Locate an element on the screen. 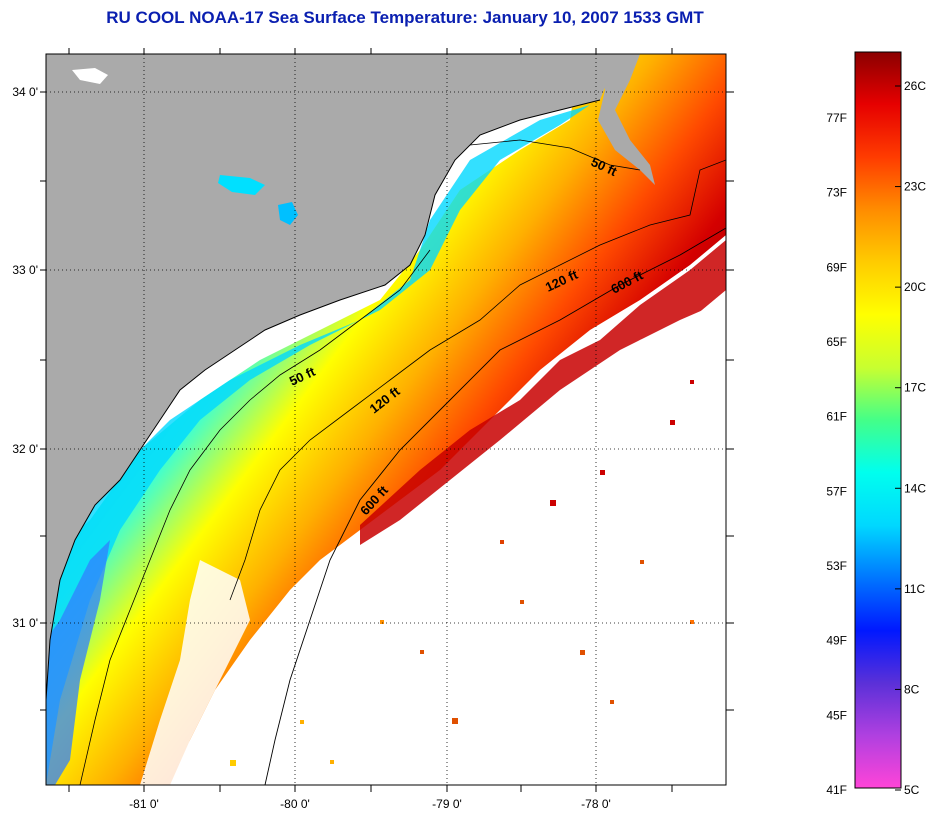  colorbar-fahrenheit-label: 69F is located at coordinates (836, 267).